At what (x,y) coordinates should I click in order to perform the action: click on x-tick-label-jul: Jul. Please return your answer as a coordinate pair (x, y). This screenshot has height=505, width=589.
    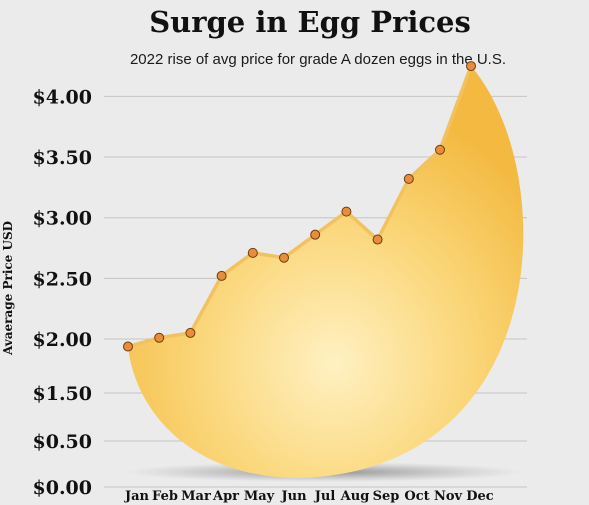
    Looking at the image, I should click on (325, 496).